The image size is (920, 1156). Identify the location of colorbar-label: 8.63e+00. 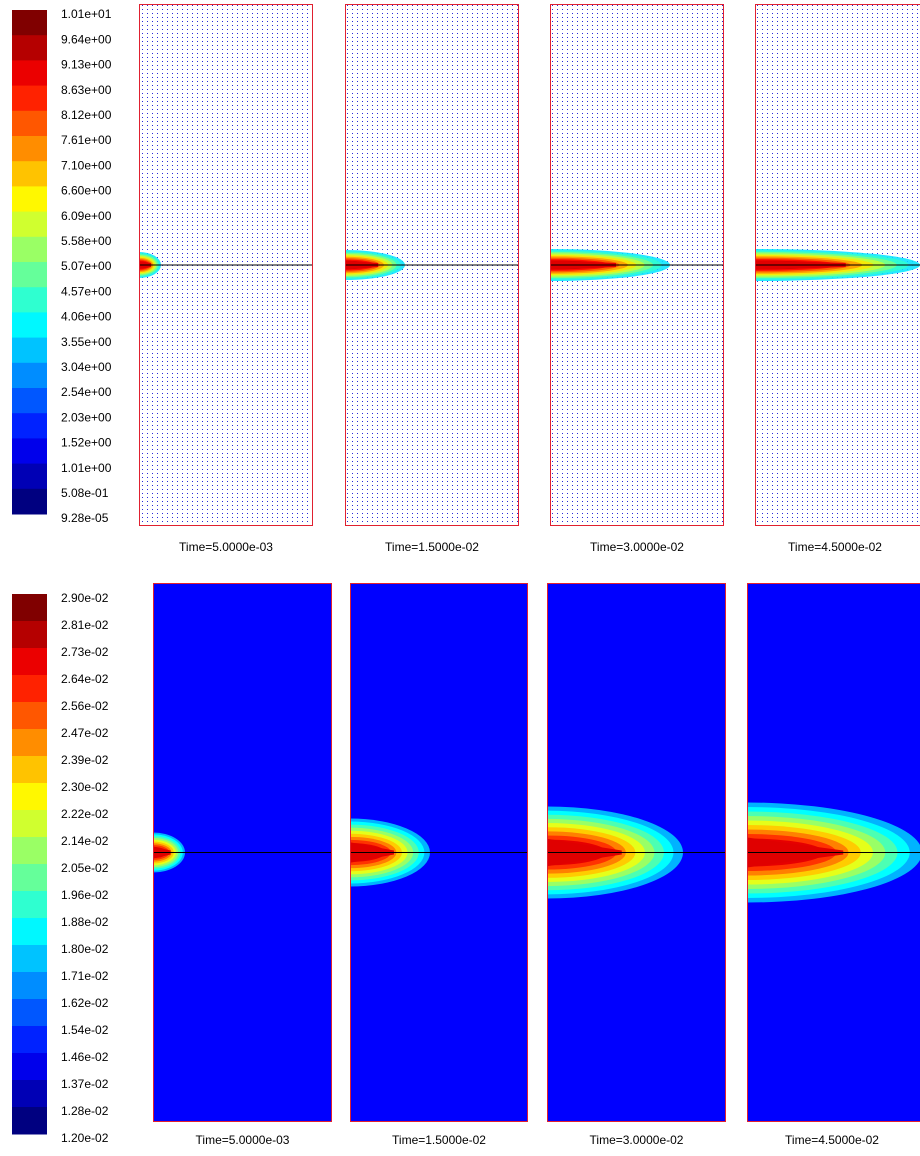
(86, 90).